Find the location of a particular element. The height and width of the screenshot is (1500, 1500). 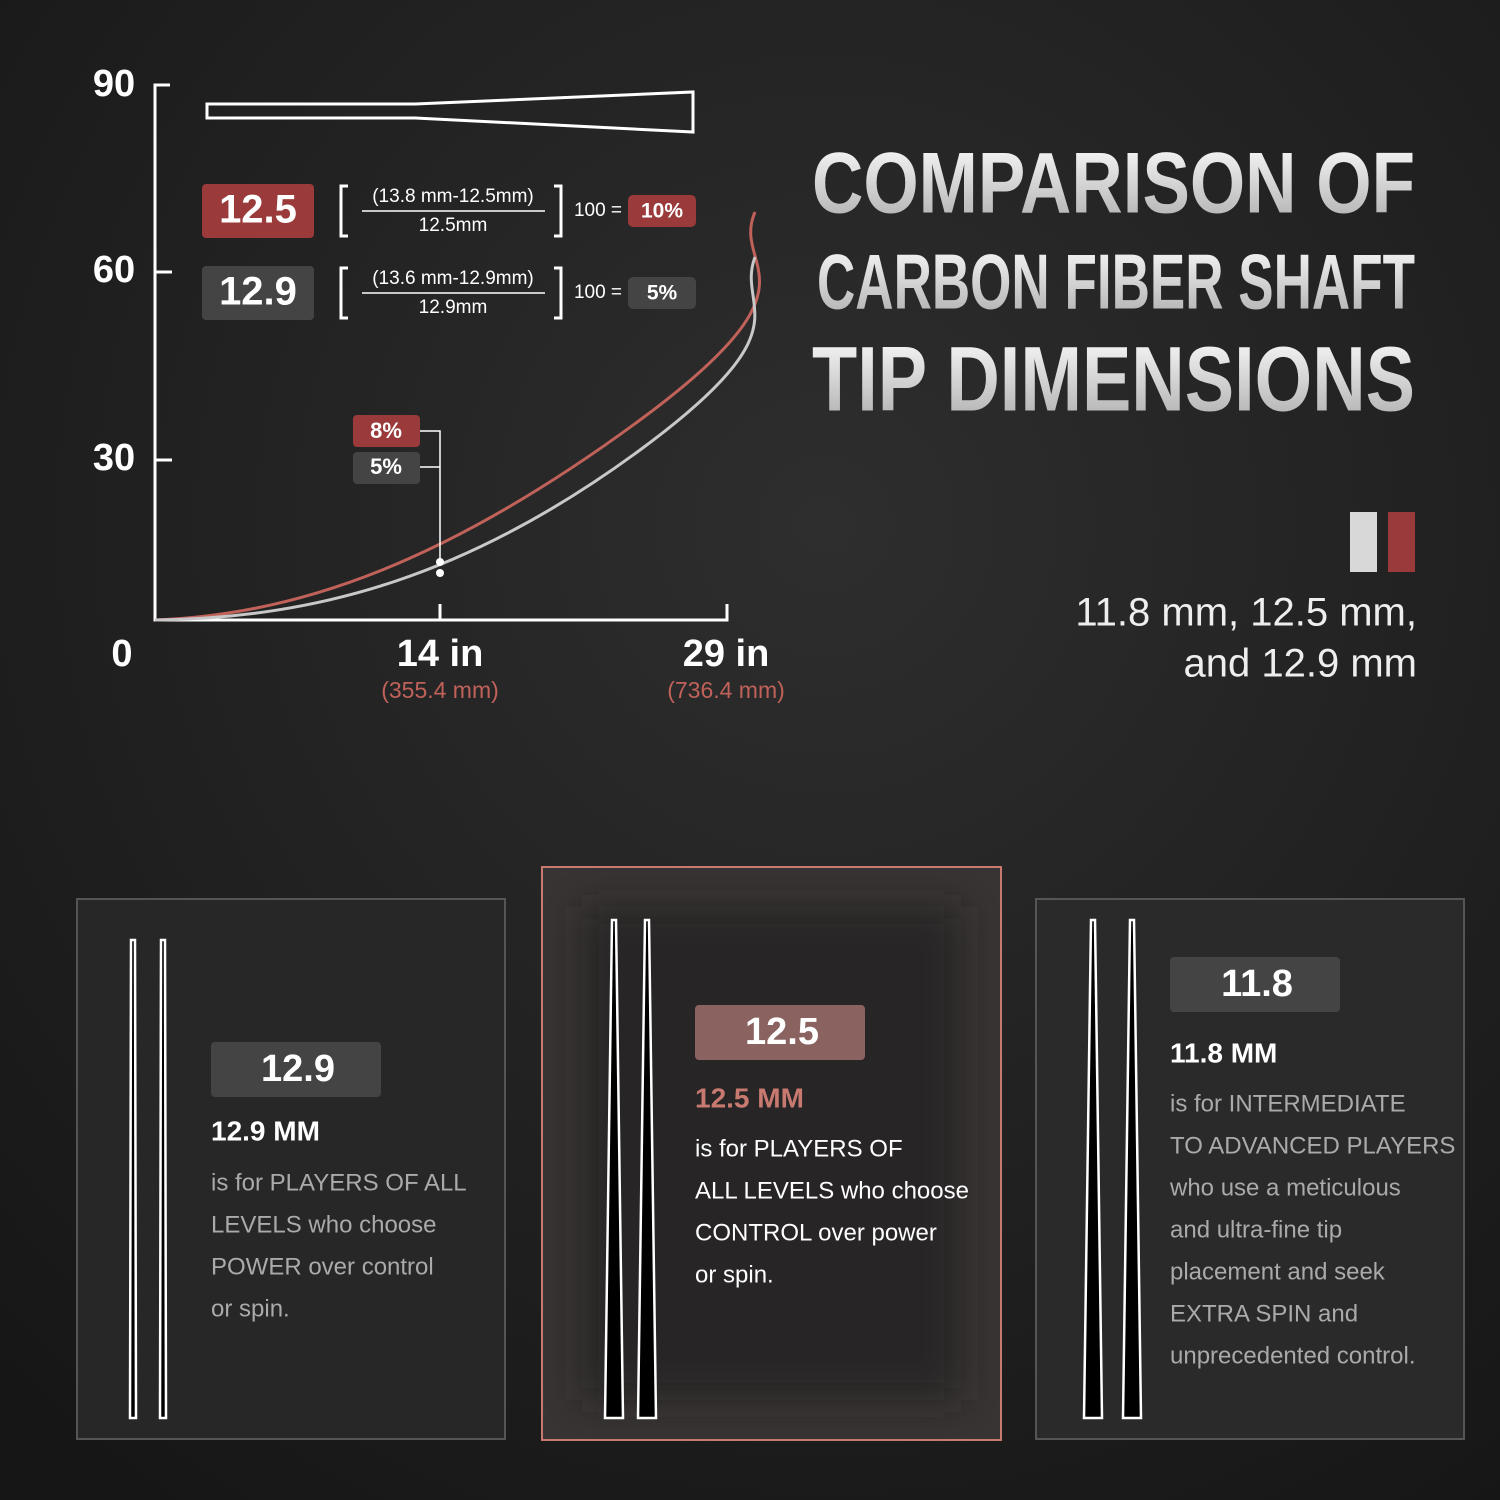

x-label: 29 in is located at coordinates (726, 654).